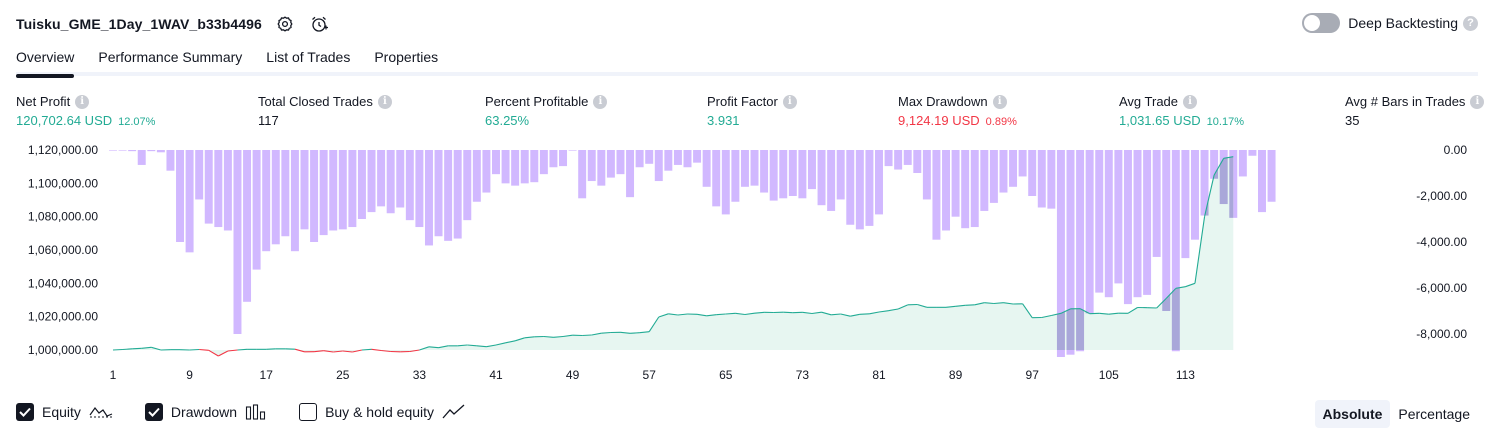  Describe the element at coordinates (1225, 122) in the screenshot. I see `metric-percent: 10.17%` at that location.